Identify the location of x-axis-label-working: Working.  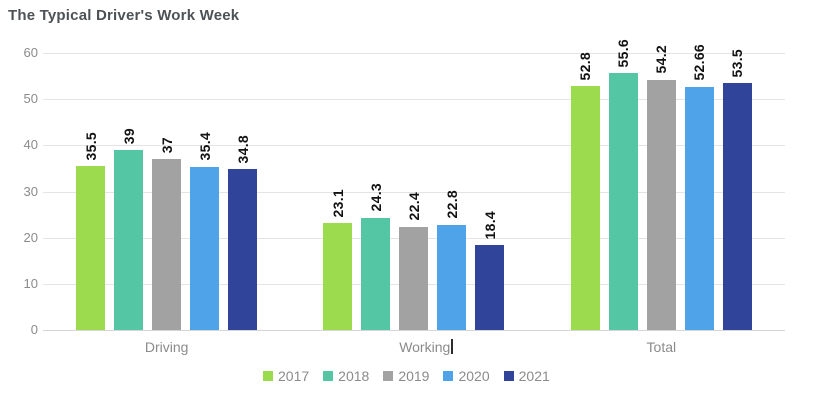
(413, 347).